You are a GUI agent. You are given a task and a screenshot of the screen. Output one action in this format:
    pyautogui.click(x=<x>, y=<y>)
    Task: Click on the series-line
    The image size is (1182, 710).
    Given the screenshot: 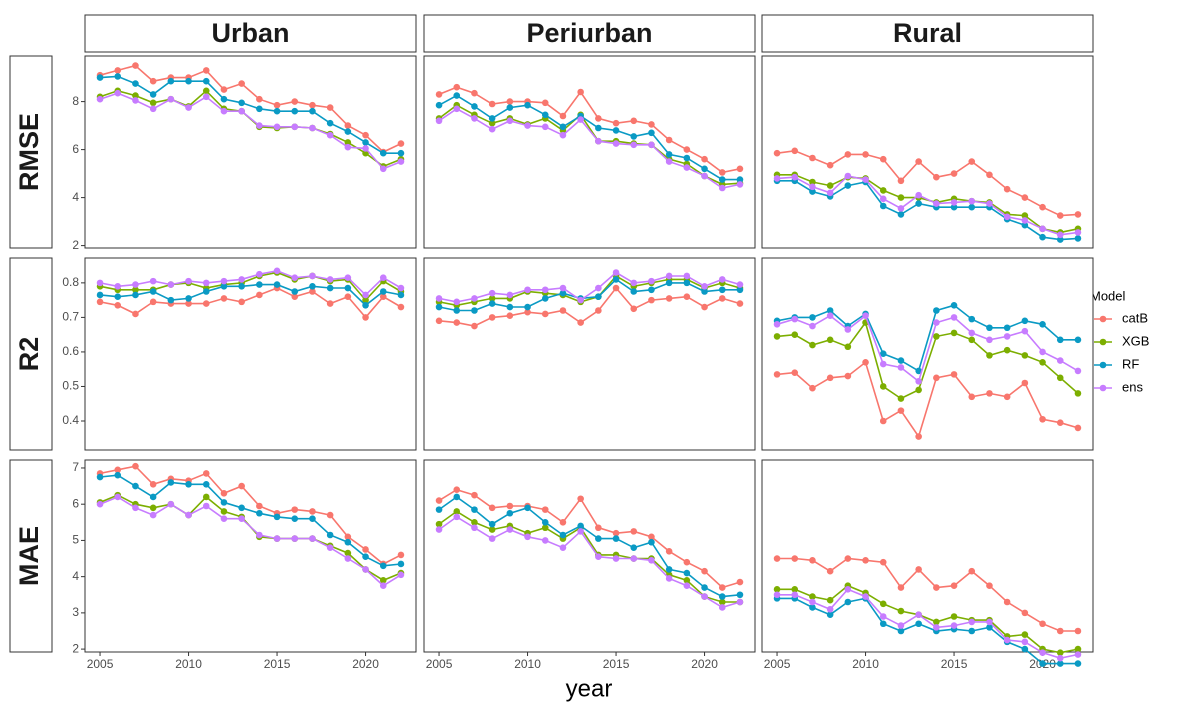 What is the action you would take?
    pyautogui.click(x=927, y=348)
    